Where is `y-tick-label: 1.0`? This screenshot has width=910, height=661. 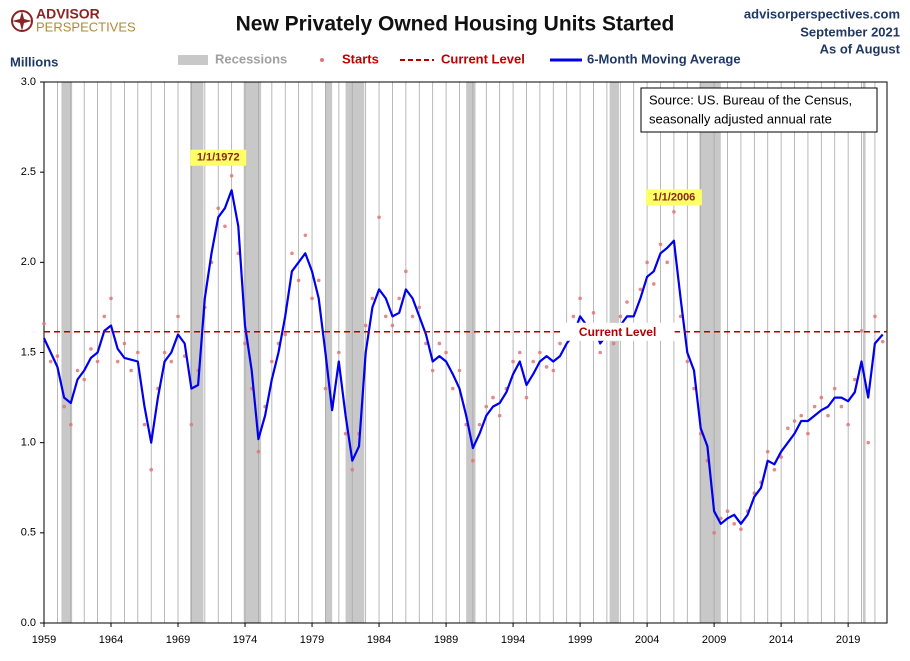 y-tick-label: 1.0 is located at coordinates (28, 443).